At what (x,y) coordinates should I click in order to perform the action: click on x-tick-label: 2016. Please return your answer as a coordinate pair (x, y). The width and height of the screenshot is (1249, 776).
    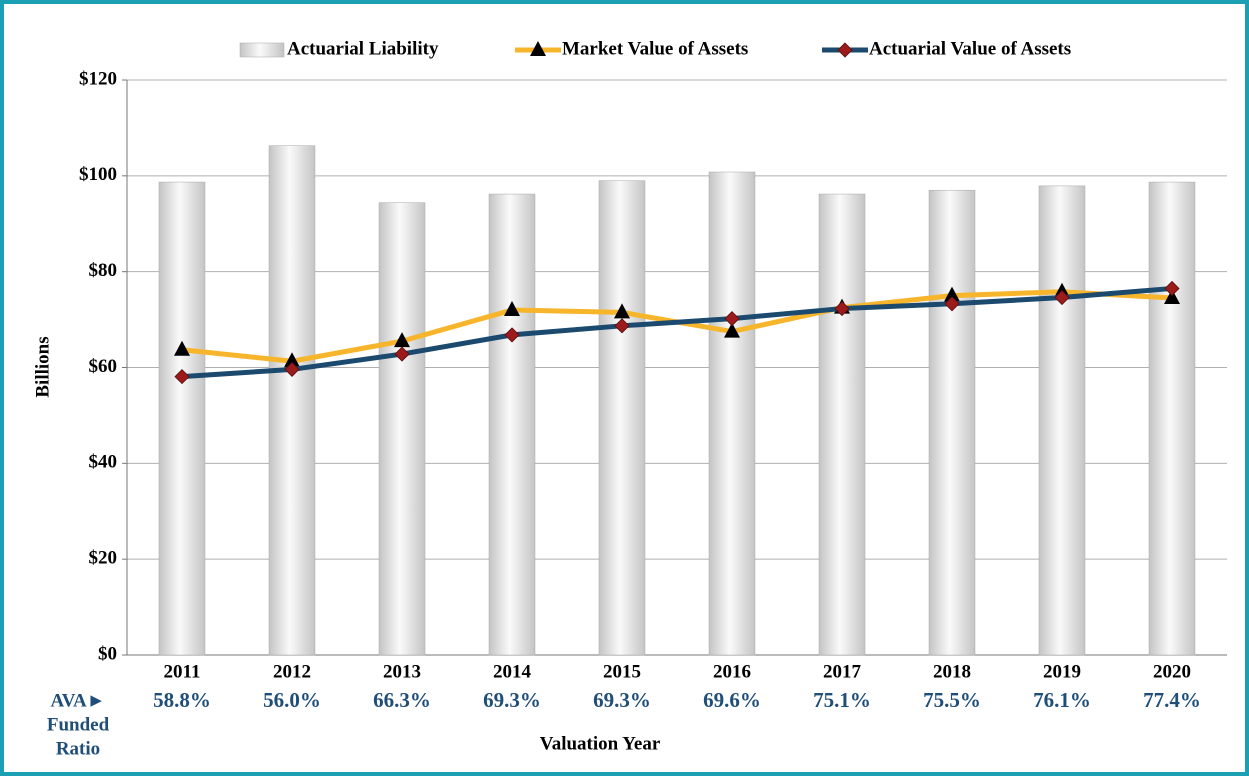
    Looking at the image, I should click on (732, 671).